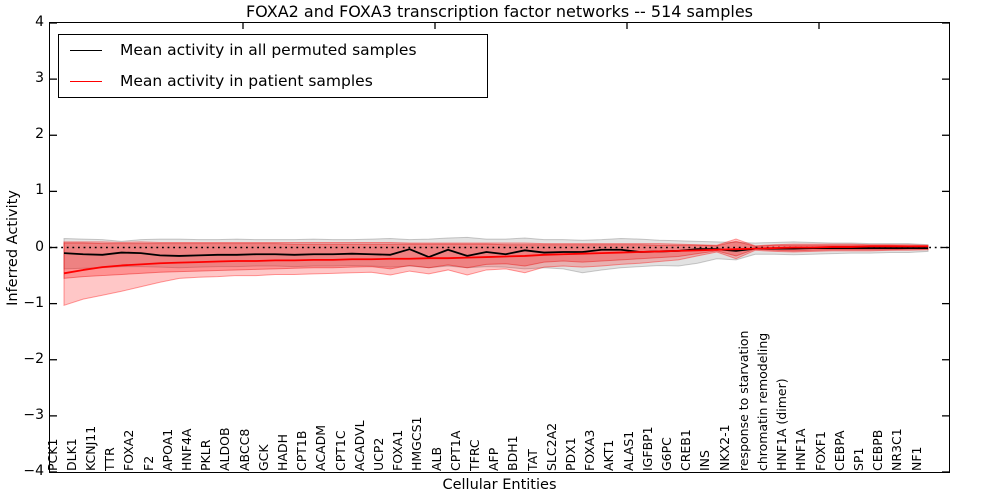  I want to click on y-axis-title-wrap: Inferred Activity, so click(13, 247).